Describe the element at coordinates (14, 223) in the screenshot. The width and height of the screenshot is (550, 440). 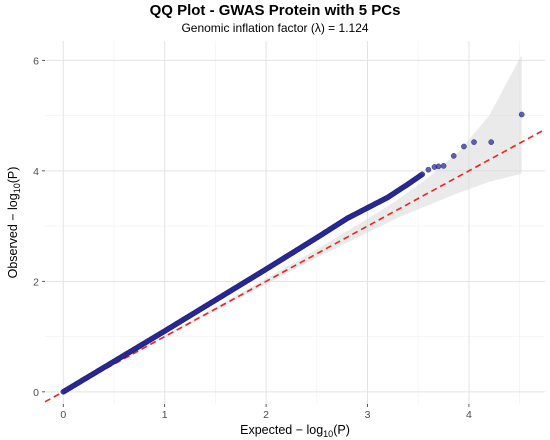
I see `y-axis-title: Observed − log10(P)` at that location.